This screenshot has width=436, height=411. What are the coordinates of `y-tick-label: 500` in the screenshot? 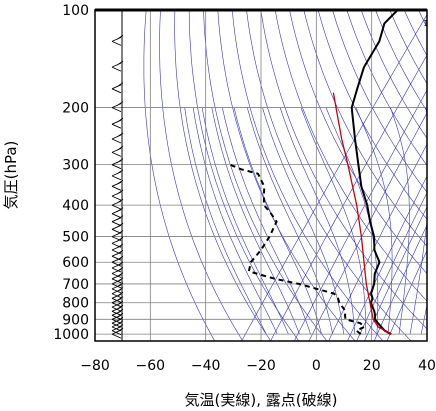 It's located at (75, 238).